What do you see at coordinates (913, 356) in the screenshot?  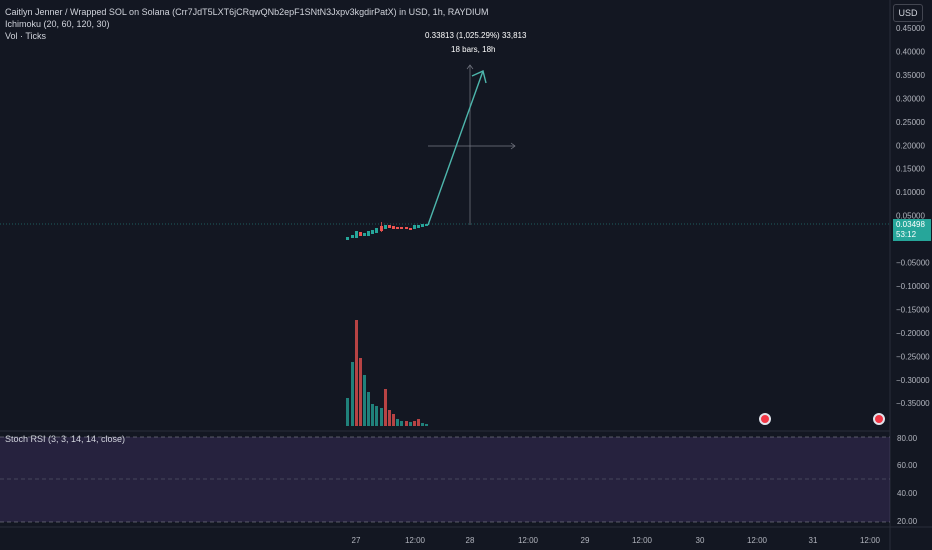 I see `price-tick-label: −0.25000` at bounding box center [913, 356].